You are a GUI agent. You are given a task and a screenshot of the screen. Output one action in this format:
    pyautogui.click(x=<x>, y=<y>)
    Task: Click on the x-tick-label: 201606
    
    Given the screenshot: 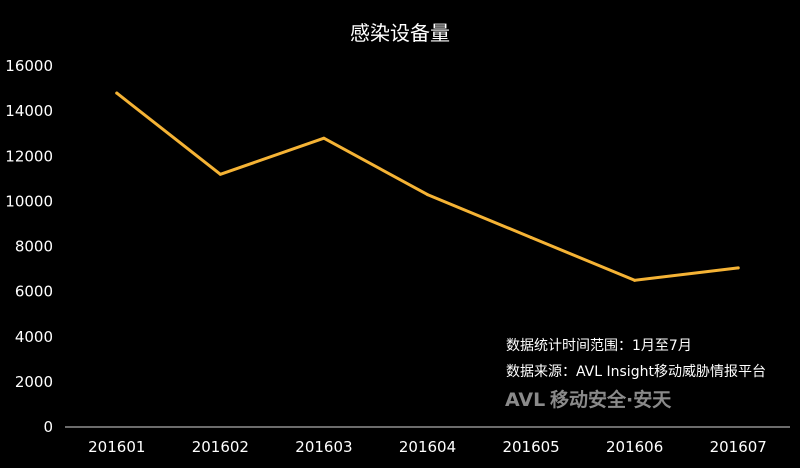 What is the action you would take?
    pyautogui.click(x=634, y=447)
    